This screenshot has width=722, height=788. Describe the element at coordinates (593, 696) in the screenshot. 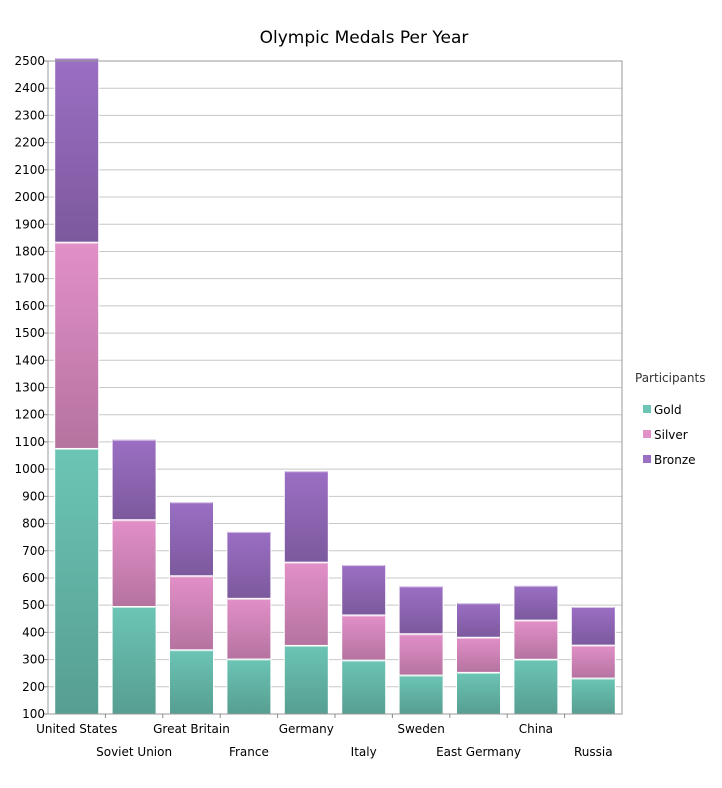

I see `bar-gold-russia` at that location.